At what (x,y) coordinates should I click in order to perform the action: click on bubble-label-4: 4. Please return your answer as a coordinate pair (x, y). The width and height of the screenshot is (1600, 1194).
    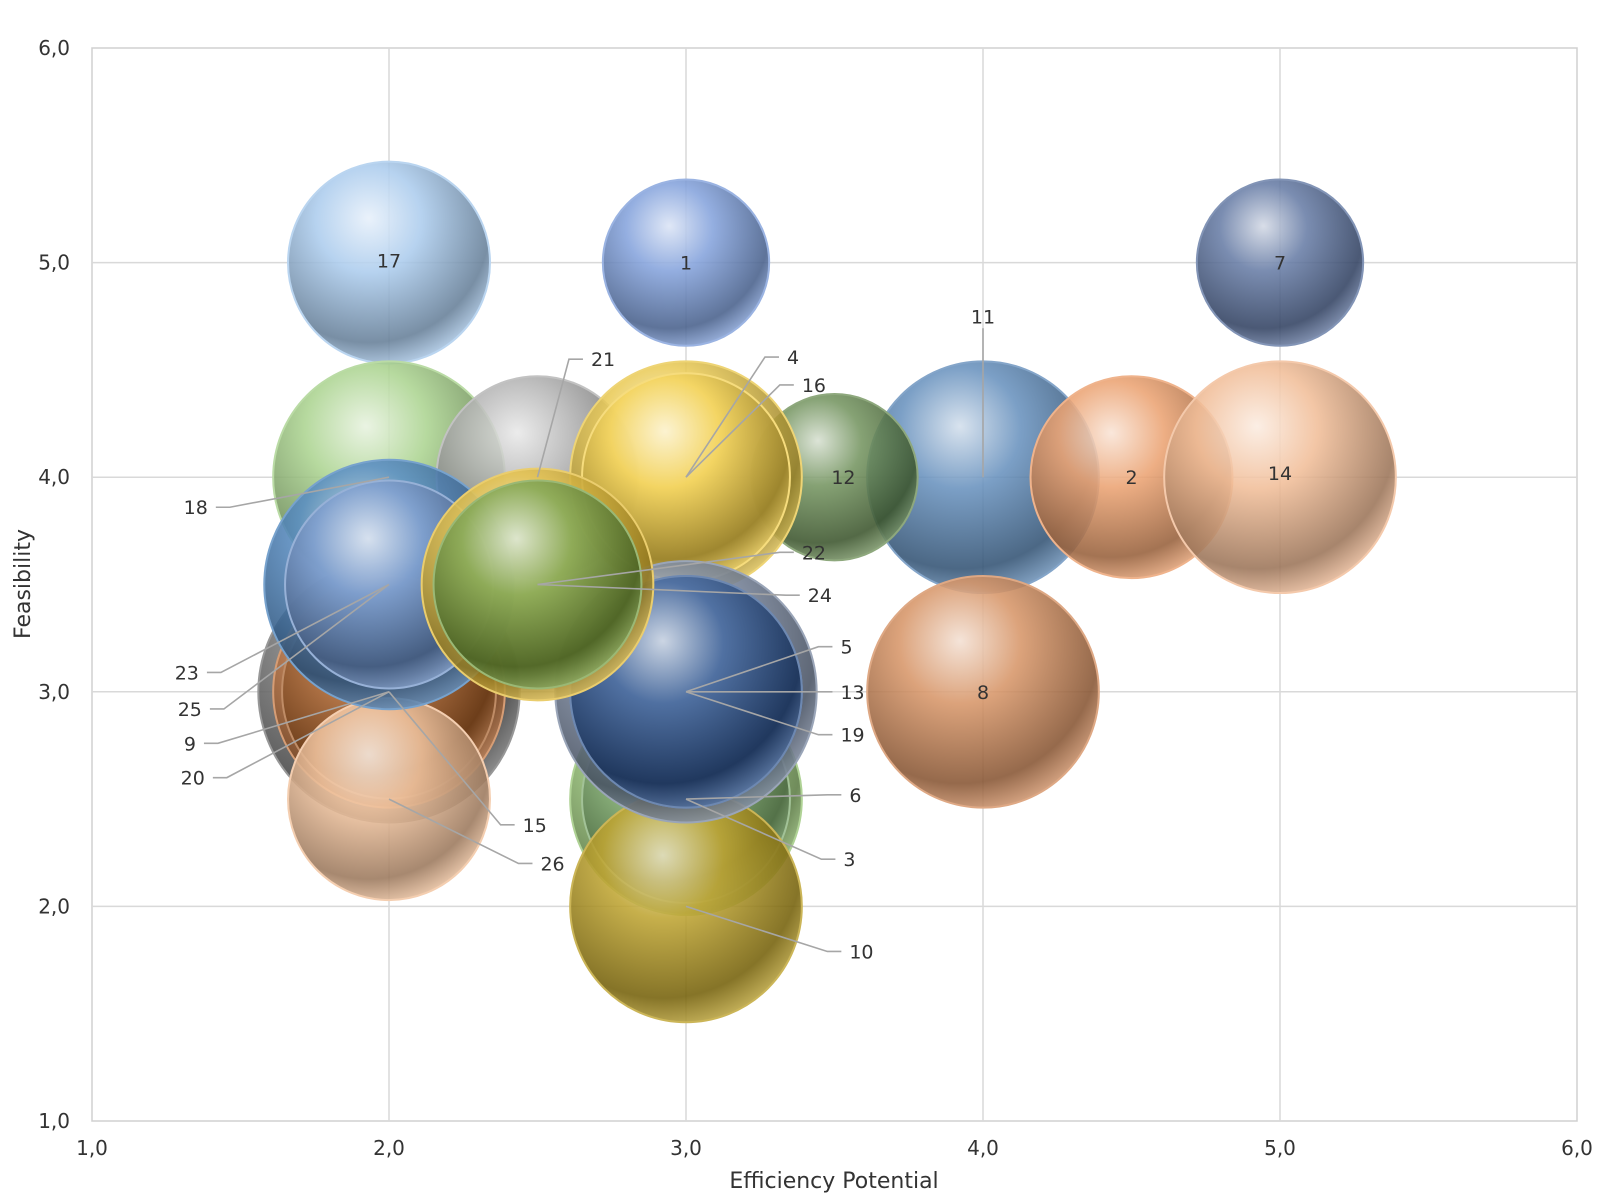
    Looking at the image, I should click on (793, 358).